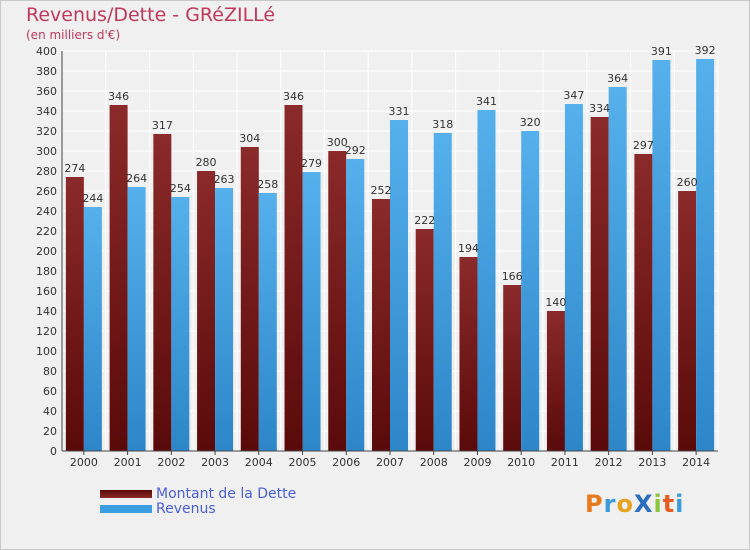 The height and width of the screenshot is (550, 750). I want to click on data-label-dette: 304, so click(249, 138).